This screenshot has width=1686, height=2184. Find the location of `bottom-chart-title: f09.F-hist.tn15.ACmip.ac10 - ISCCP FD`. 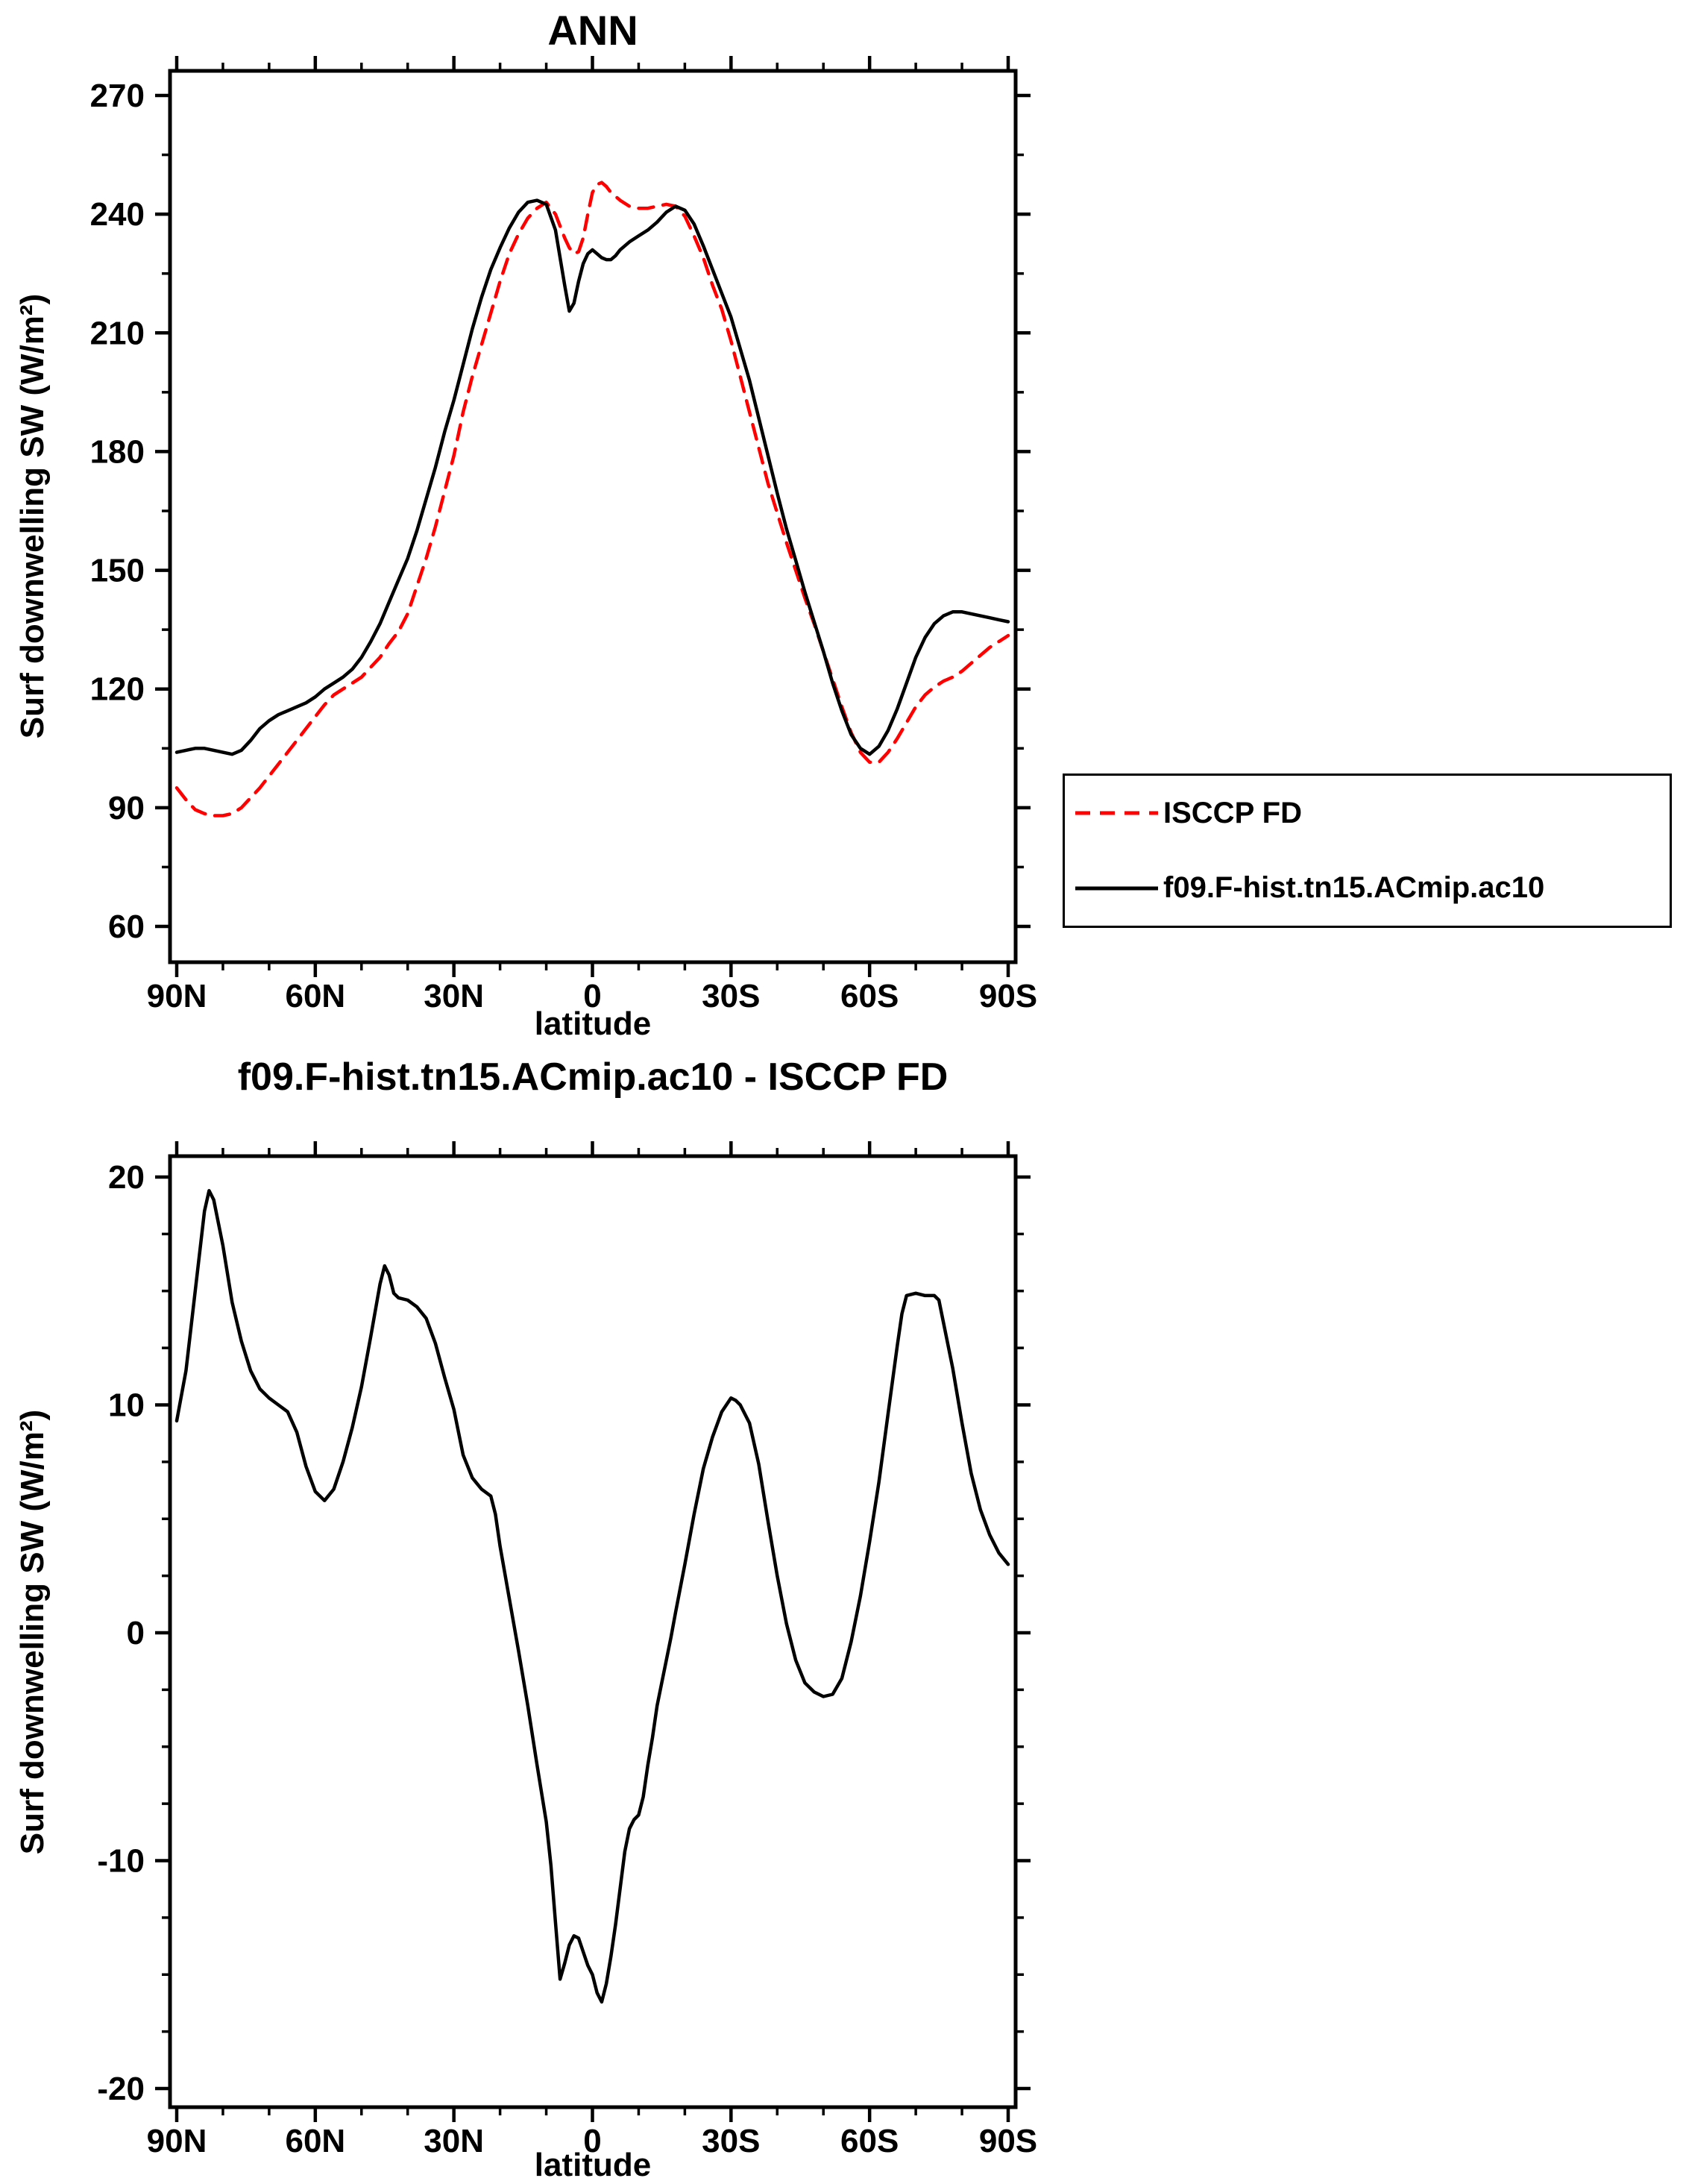

bottom-chart-title: f09.F-hist.tn15.ACmip.ac10 - ISCCP FD is located at coordinates (593, 1077).